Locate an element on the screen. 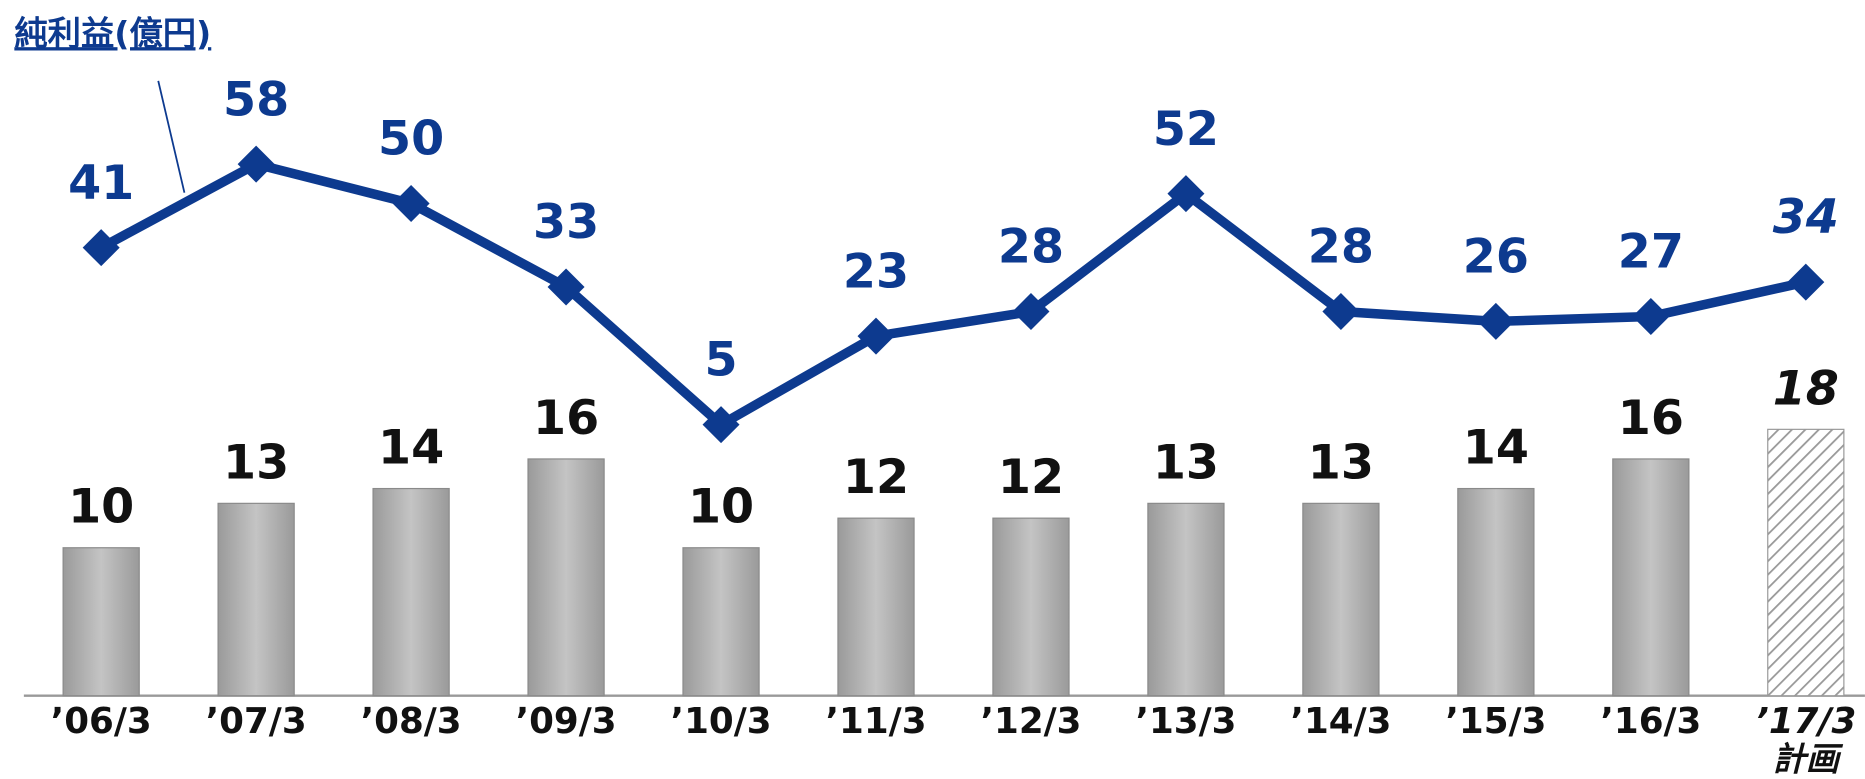 The image size is (1865, 779). line-label: 50 is located at coordinates (411, 139).